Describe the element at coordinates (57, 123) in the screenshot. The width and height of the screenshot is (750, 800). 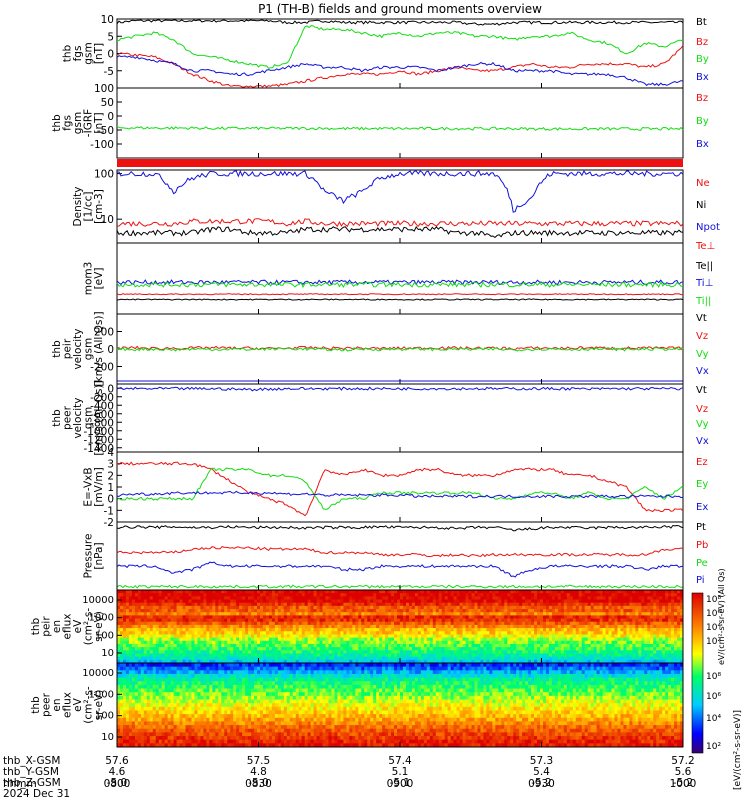
I see `y-axis-label: thb` at that location.